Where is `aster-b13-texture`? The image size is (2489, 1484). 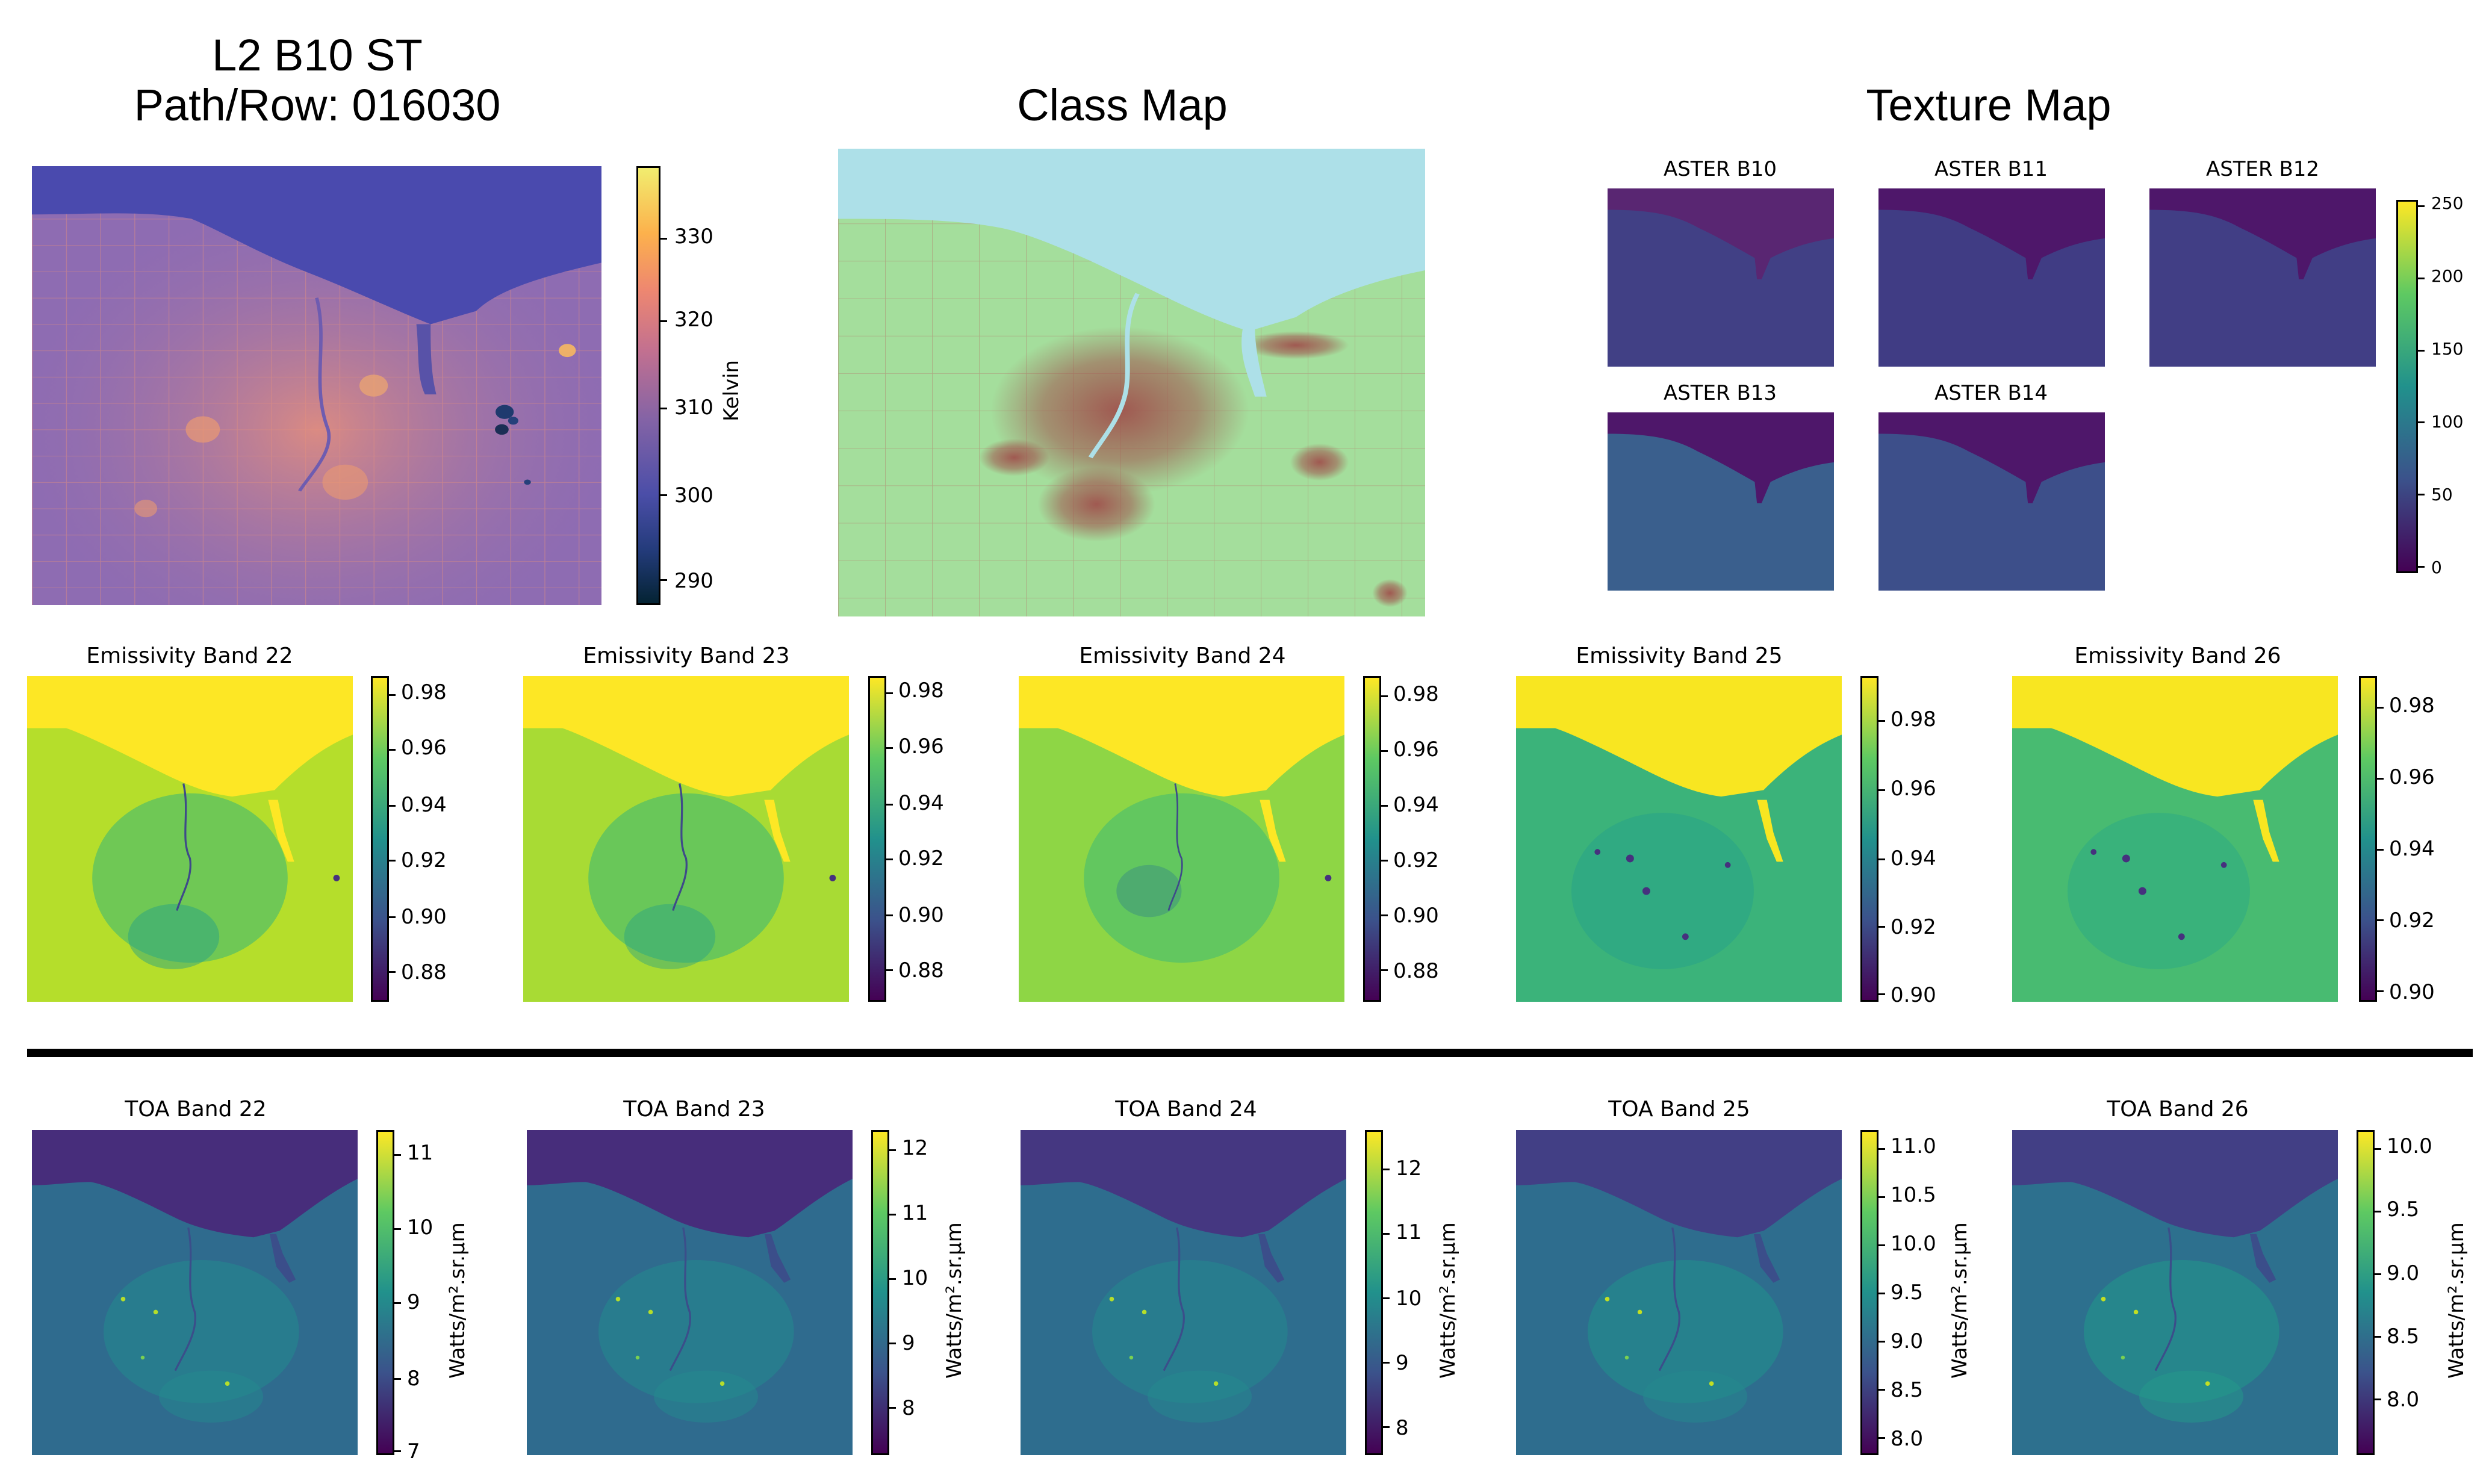 aster-b13-texture is located at coordinates (1721, 501).